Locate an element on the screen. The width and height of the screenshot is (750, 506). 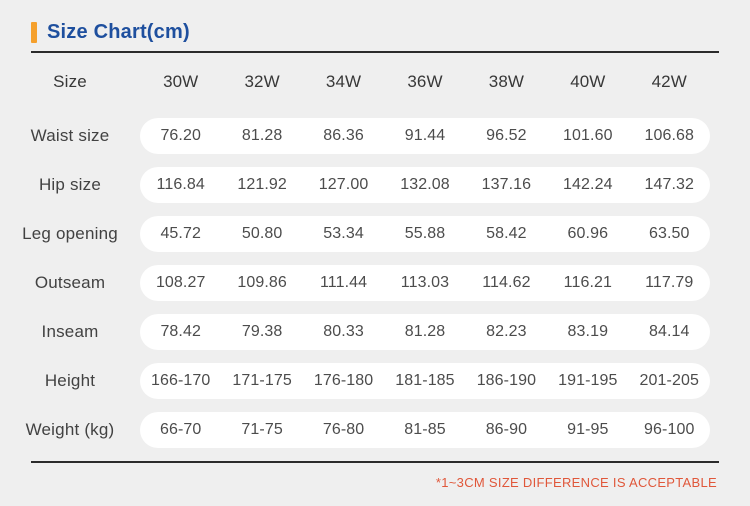
row-label: Leg opening is located at coordinates (70, 233).